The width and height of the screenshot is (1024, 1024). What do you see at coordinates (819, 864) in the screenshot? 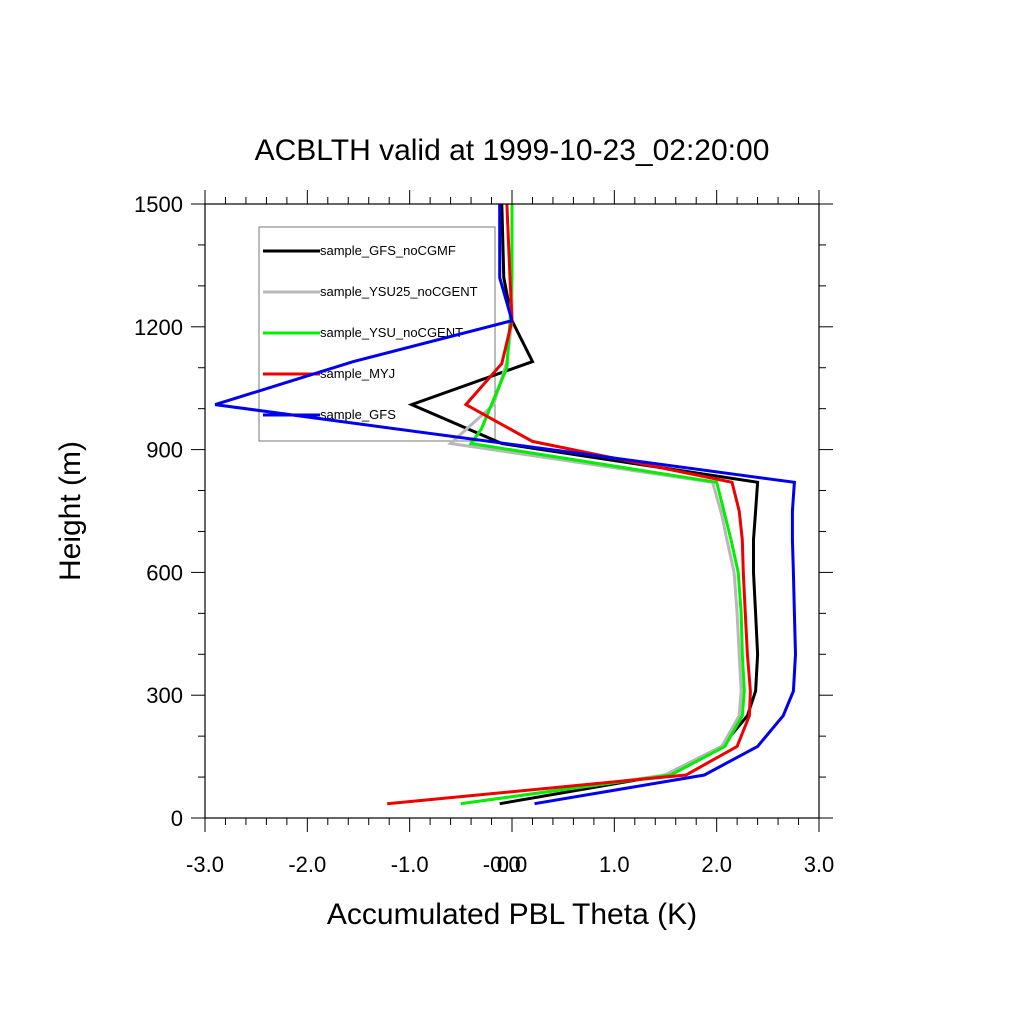
I see `x-tick-label: 3.0` at bounding box center [819, 864].